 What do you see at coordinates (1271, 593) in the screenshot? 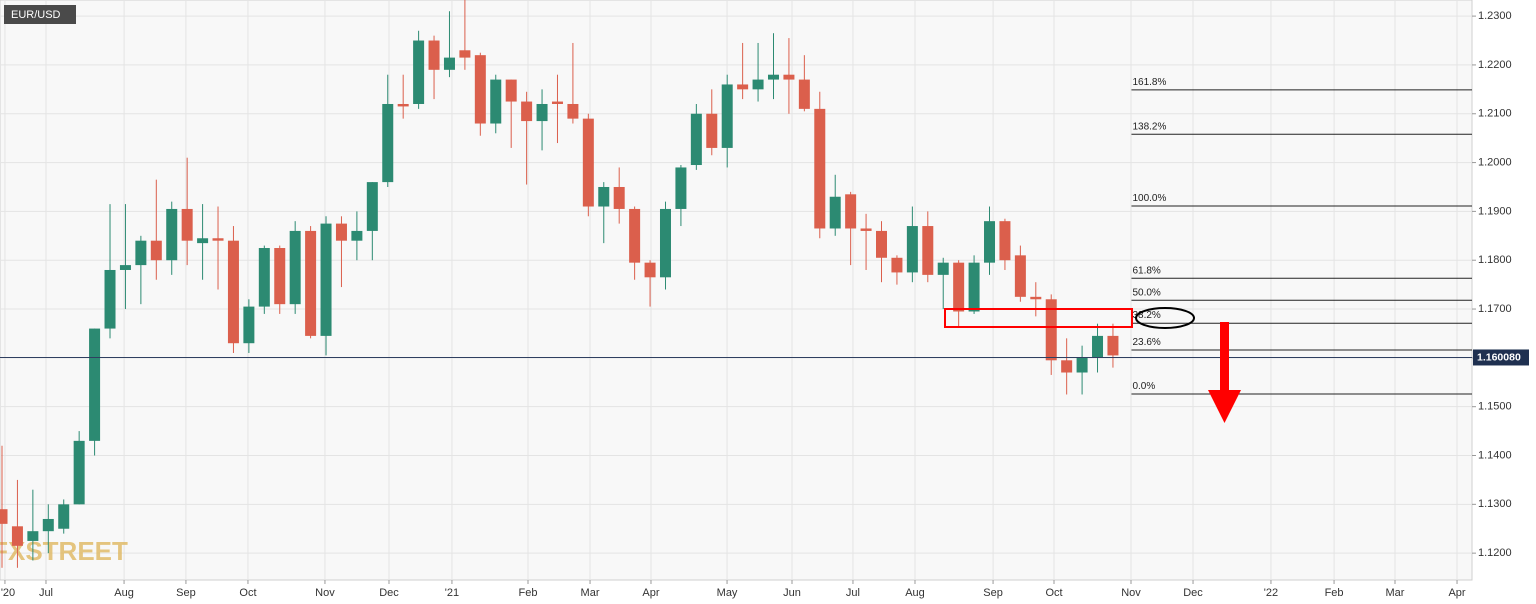
I see `x-tick-label: '22` at bounding box center [1271, 593].